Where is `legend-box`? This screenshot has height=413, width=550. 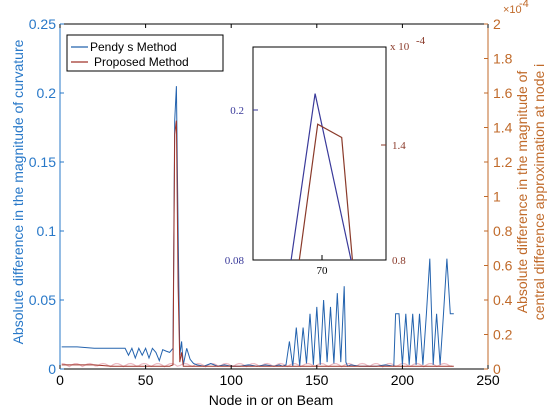
legend-box is located at coordinates (145, 53).